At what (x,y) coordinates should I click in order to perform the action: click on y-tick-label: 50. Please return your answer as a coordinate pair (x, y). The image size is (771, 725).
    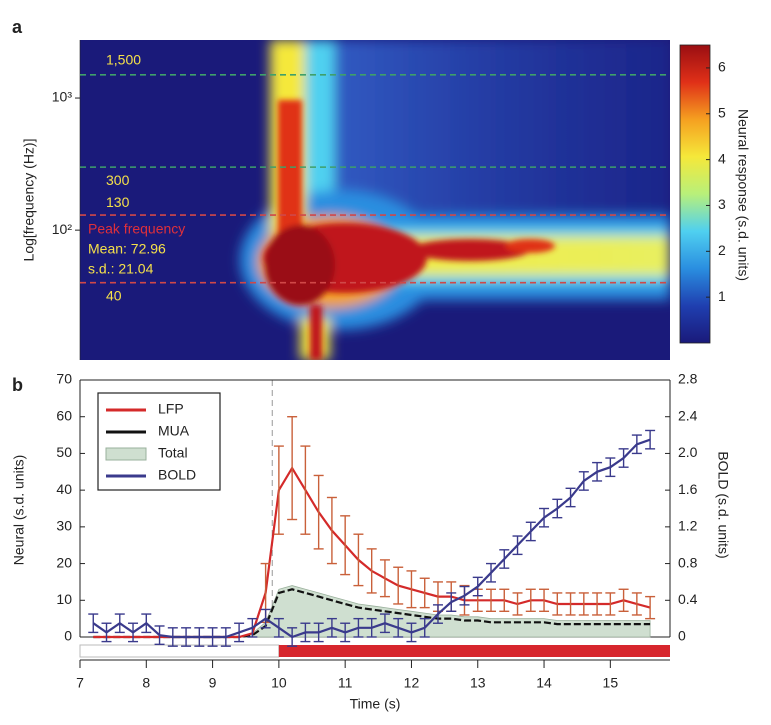
    Looking at the image, I should click on (64, 452).